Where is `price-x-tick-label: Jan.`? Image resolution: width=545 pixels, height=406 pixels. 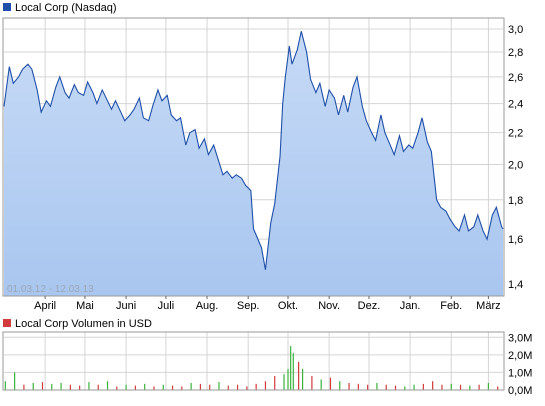 price-x-tick-label: Jan. is located at coordinates (410, 306).